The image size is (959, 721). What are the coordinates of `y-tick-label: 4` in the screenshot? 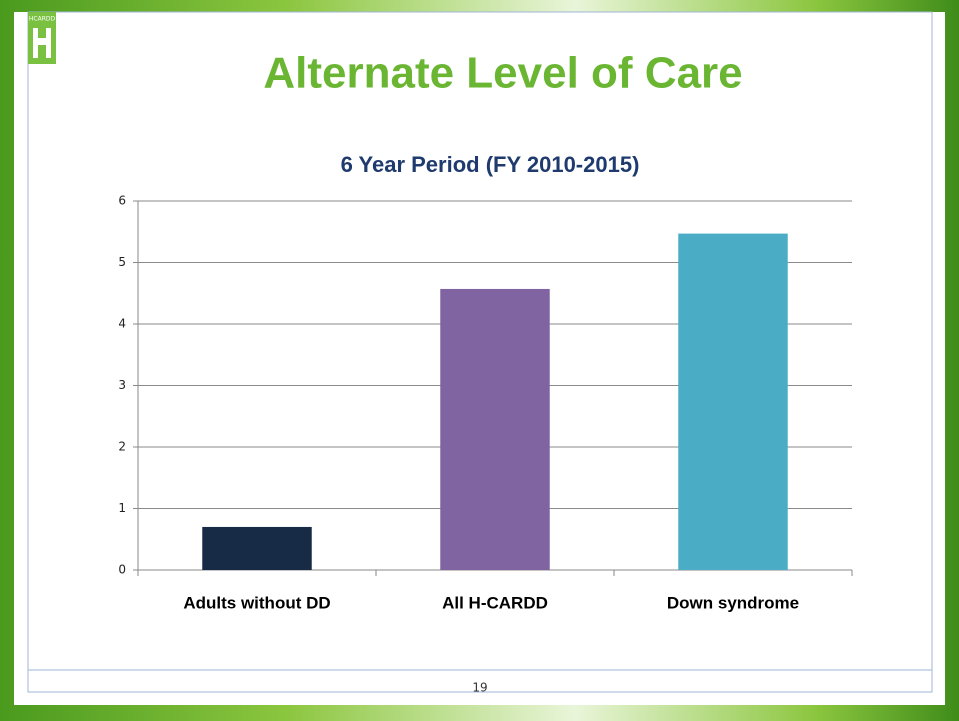 It's located at (122, 324).